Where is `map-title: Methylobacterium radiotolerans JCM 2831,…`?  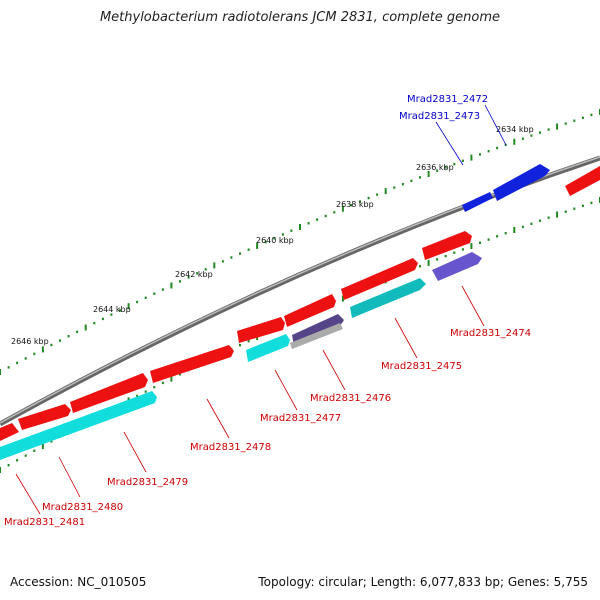 map-title: Methylobacterium radiotolerans JCM 2831,… is located at coordinates (300, 17).